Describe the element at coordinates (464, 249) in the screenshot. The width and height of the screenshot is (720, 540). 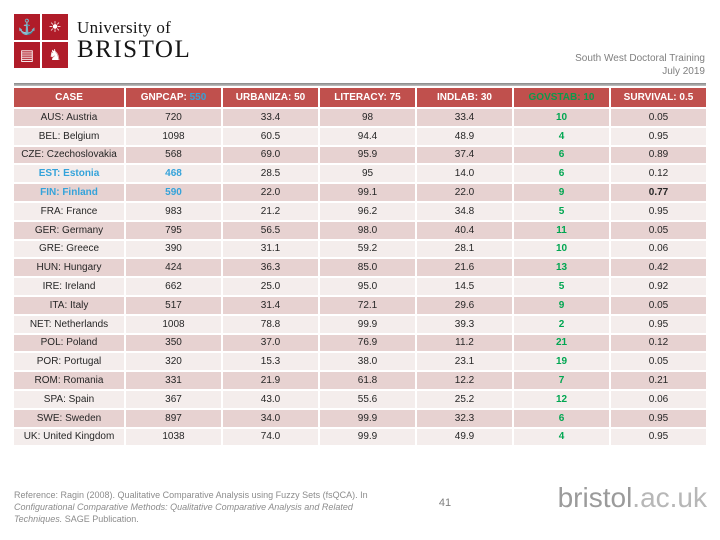
I see `cell-indlab: 28.1` at that location.